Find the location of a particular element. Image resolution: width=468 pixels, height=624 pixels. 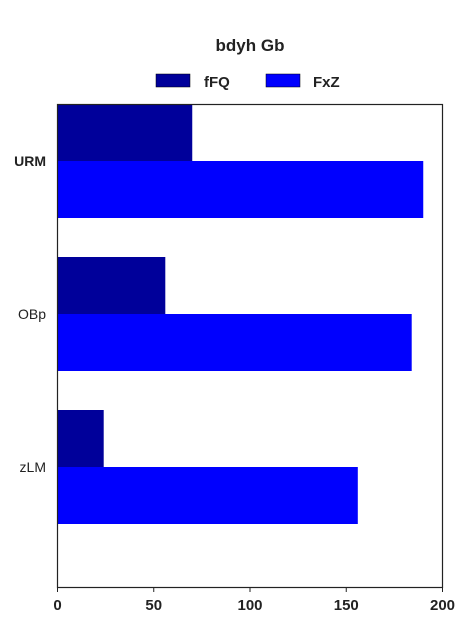

x-tick-label-100: 100 is located at coordinates (249, 605).